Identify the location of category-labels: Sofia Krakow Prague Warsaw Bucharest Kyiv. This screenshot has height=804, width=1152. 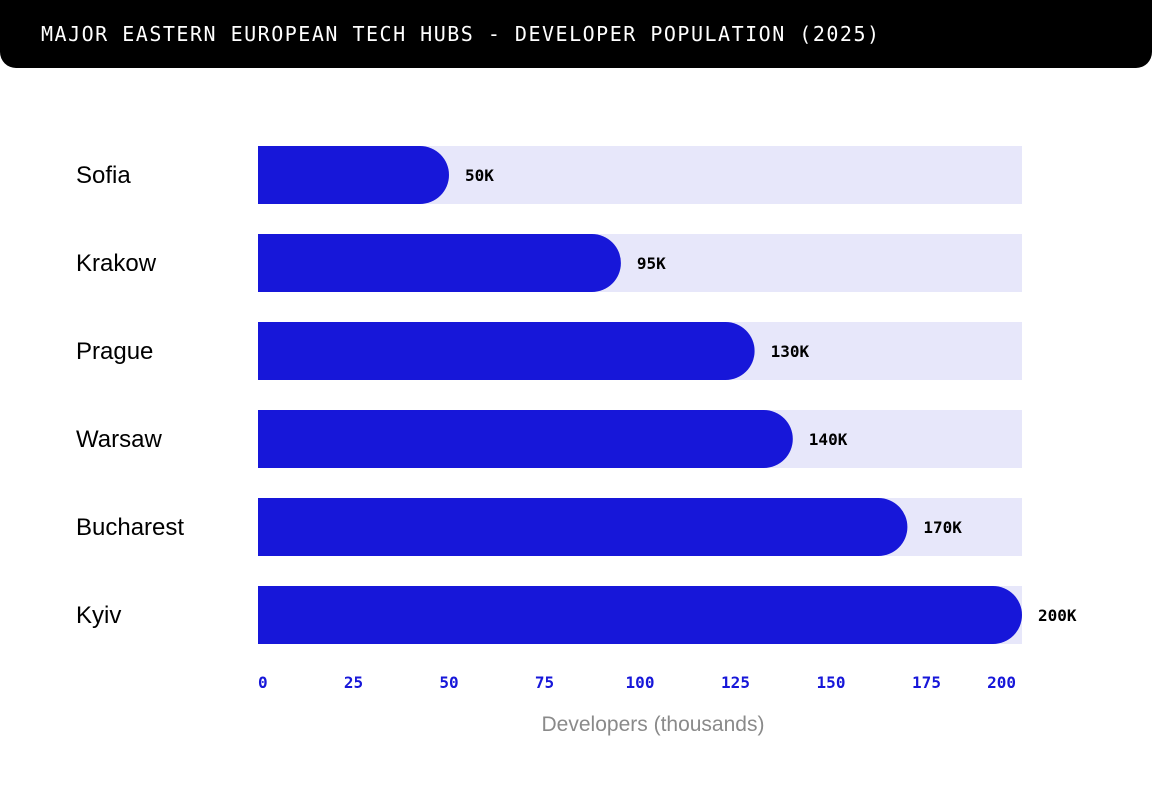
(130, 395).